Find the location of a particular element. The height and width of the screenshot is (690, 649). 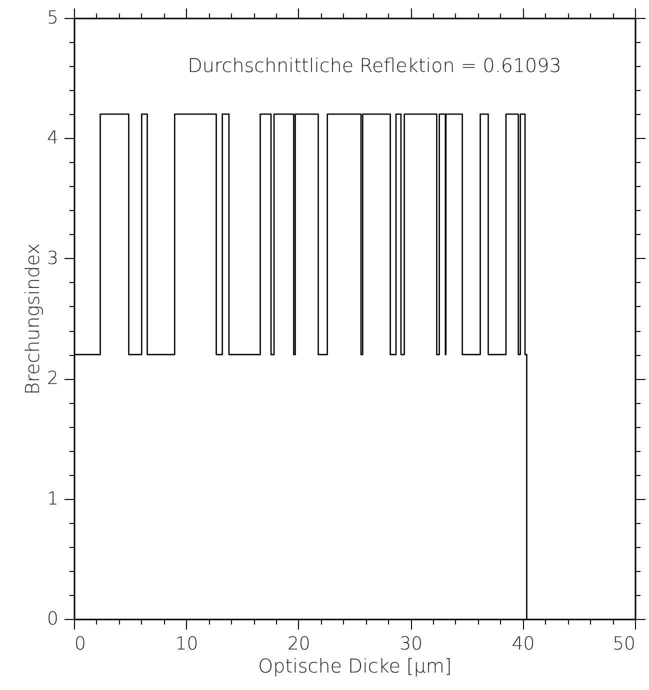

x-tick-label: 0 is located at coordinates (80, 644).